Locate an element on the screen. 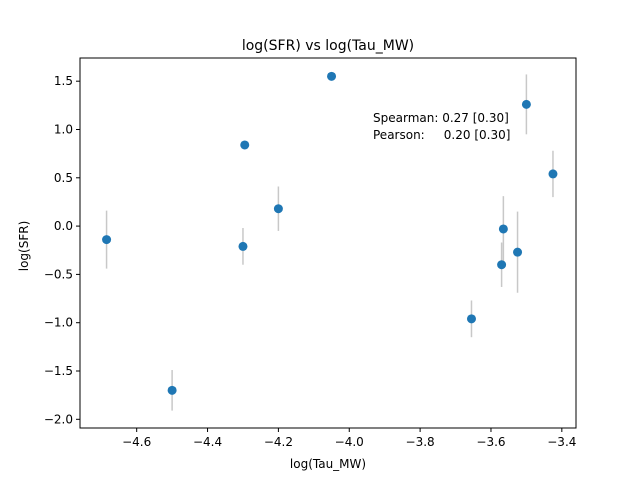 This screenshot has height=480, width=640. x-tick-label: −4.4 is located at coordinates (207, 442).